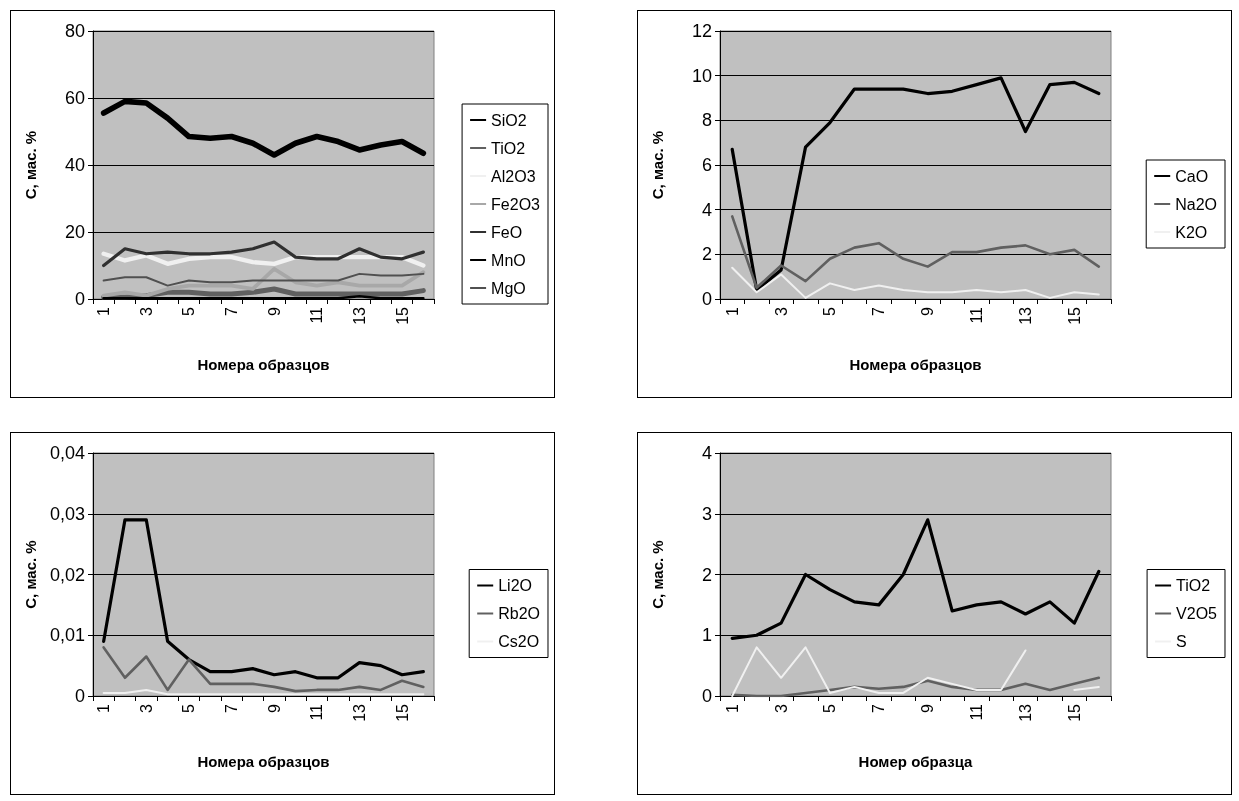 This screenshot has height=801, width=1239. What do you see at coordinates (519, 641) in the screenshot?
I see `legend-label: Cs2O` at bounding box center [519, 641].